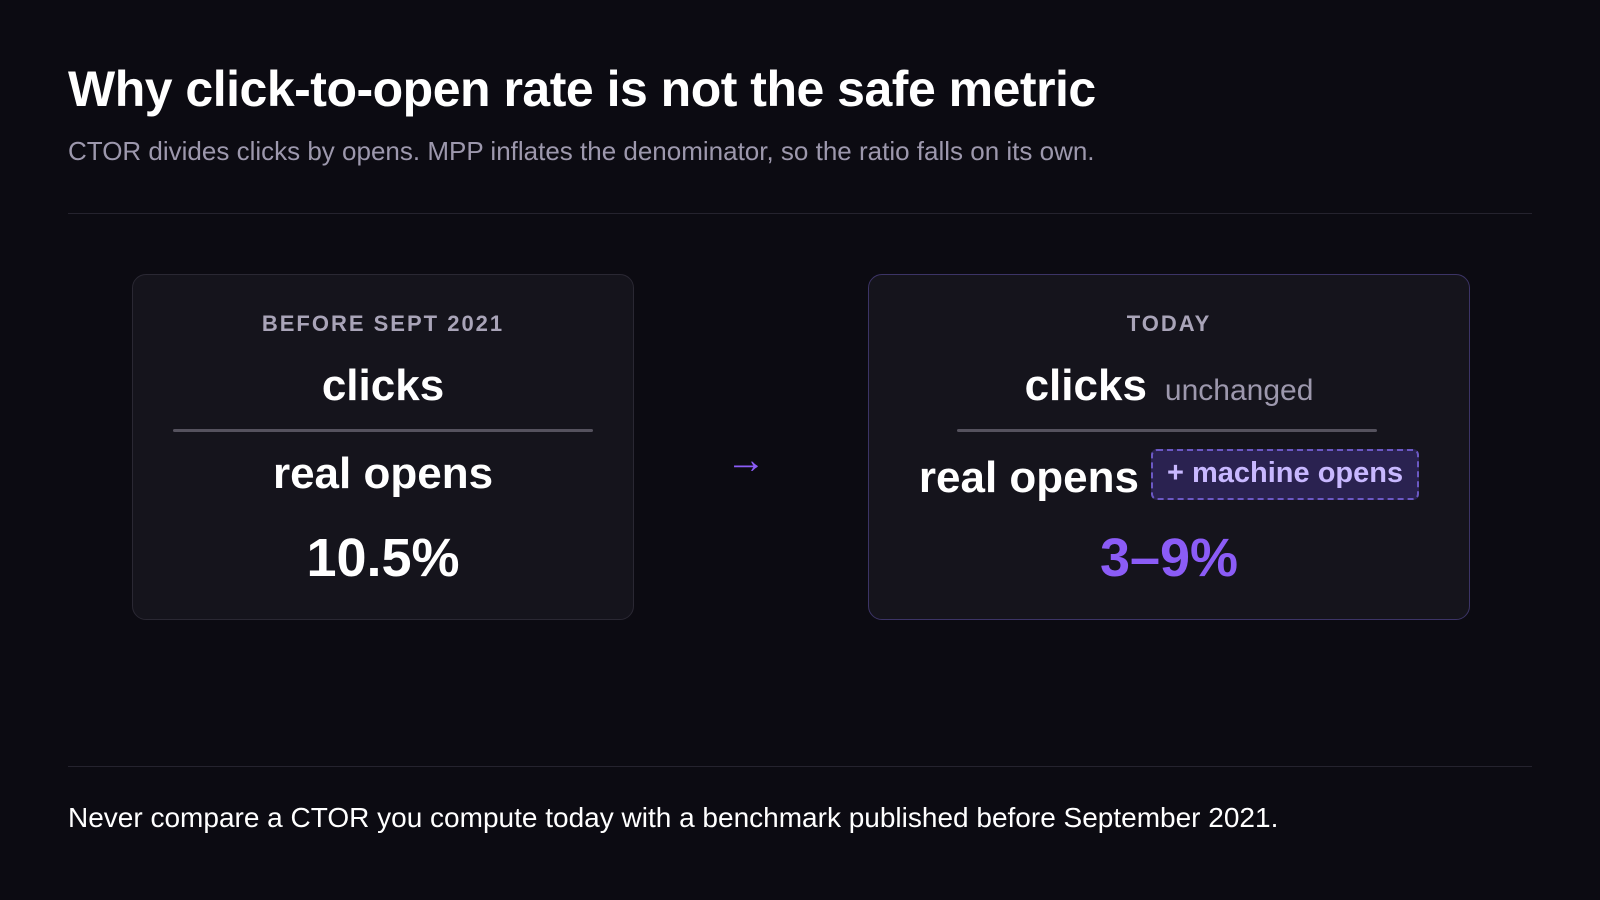 Image resolution: width=1600 pixels, height=900 pixels. What do you see at coordinates (1169, 558) in the screenshot?
I see `today-rate: 3–9%` at bounding box center [1169, 558].